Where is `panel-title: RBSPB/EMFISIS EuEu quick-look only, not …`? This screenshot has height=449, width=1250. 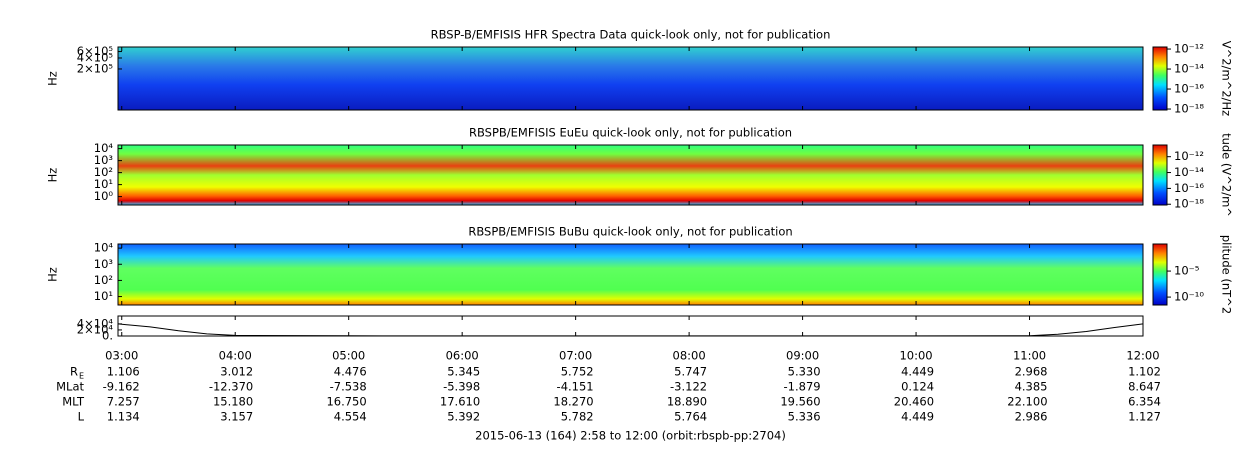 panel-title: RBSPB/EMFISIS EuEu quick-look only, not … is located at coordinates (630, 133).